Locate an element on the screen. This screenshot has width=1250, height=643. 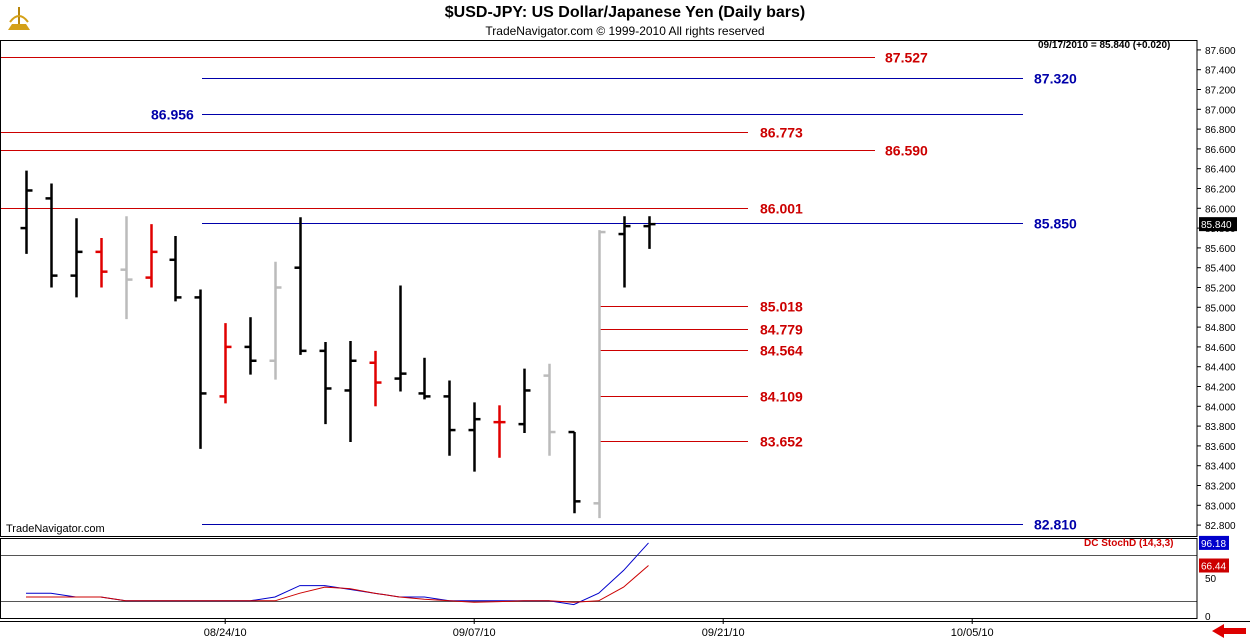
price-tick-label-16: 84.400 is located at coordinates (1220, 368).